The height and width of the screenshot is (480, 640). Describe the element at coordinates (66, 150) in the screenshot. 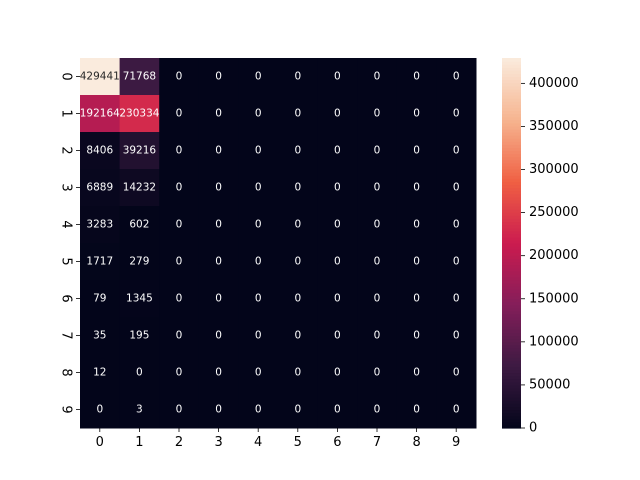

I see `y-tick-label: 2` at that location.